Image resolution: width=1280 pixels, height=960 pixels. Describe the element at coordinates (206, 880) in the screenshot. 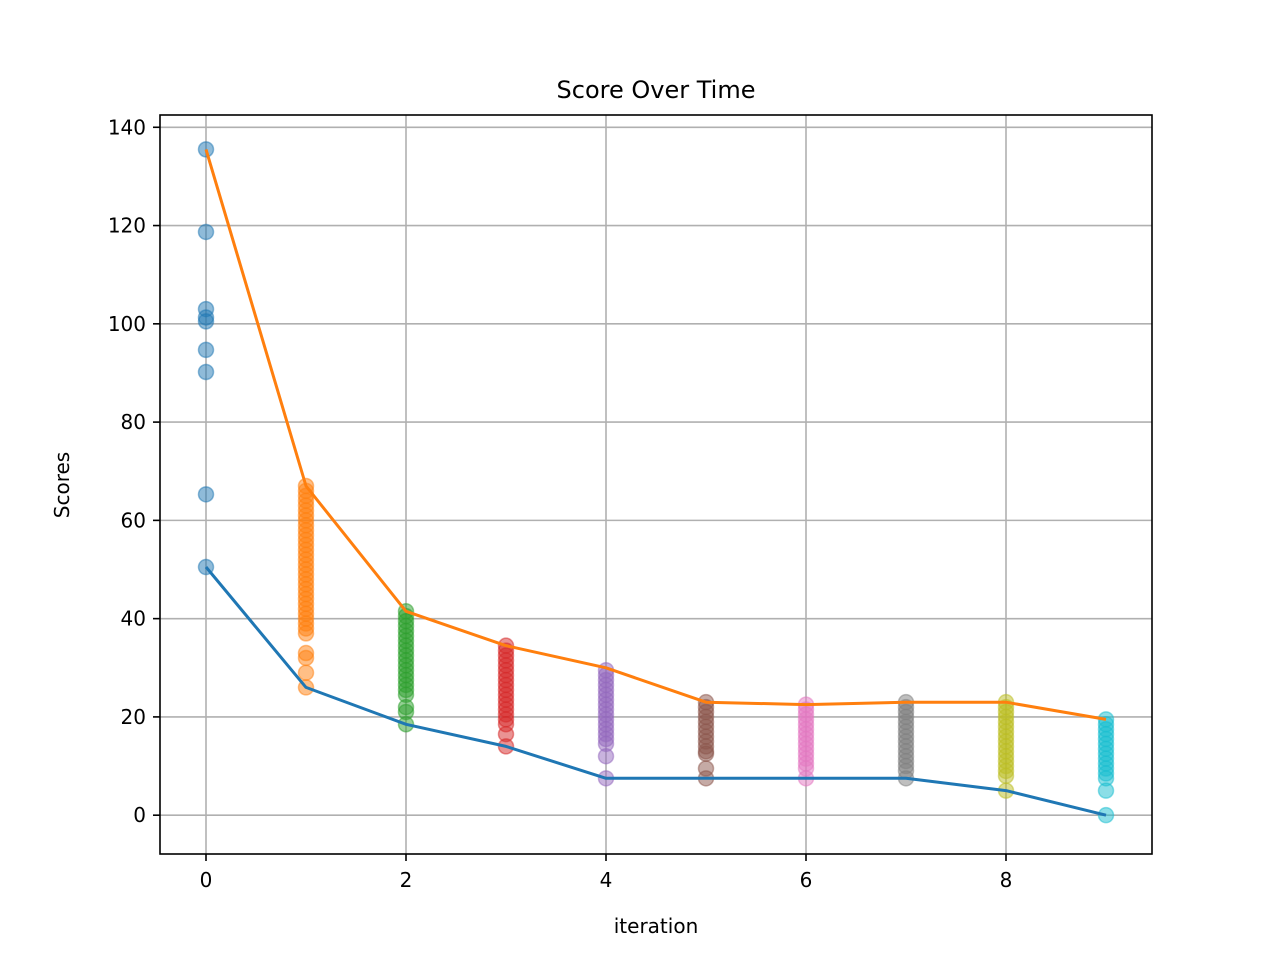

I see `x-tick-label: 0` at that location.